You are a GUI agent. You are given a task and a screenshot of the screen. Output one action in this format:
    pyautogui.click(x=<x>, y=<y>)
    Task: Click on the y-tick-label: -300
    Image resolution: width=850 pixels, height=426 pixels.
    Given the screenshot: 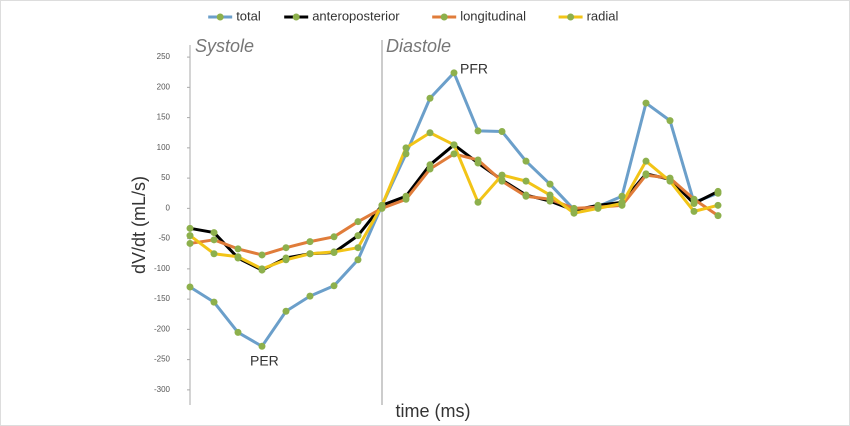 What is the action you would take?
    pyautogui.click(x=162, y=389)
    